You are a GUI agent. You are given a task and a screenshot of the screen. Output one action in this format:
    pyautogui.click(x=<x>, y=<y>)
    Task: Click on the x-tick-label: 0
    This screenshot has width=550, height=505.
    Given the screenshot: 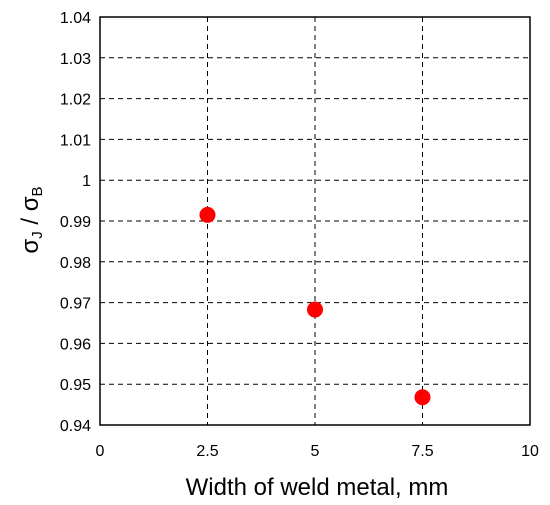 What is the action you would take?
    pyautogui.click(x=100, y=451)
    